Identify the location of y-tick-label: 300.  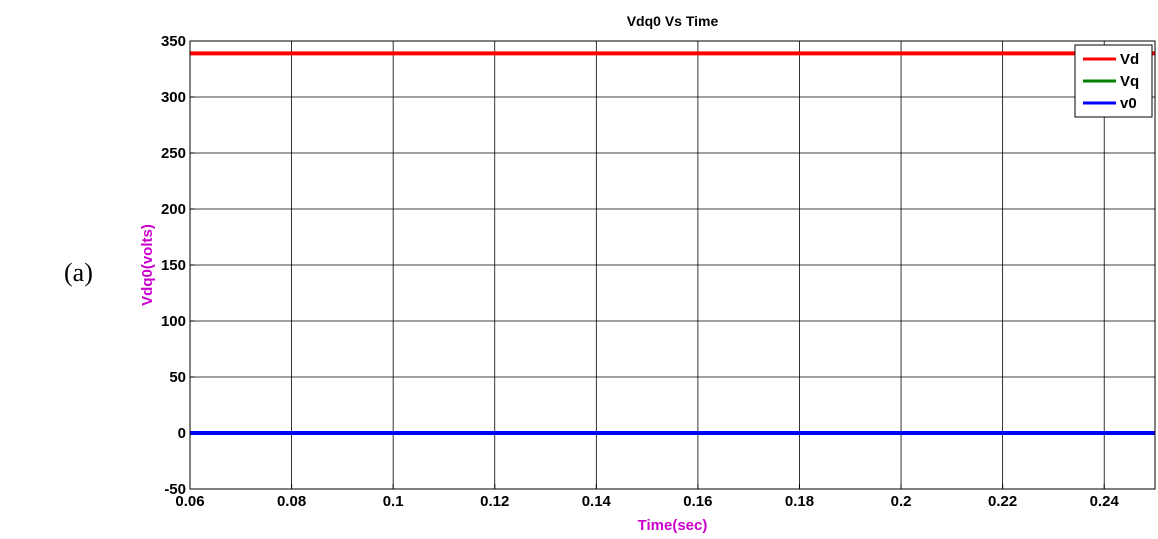
(173, 97).